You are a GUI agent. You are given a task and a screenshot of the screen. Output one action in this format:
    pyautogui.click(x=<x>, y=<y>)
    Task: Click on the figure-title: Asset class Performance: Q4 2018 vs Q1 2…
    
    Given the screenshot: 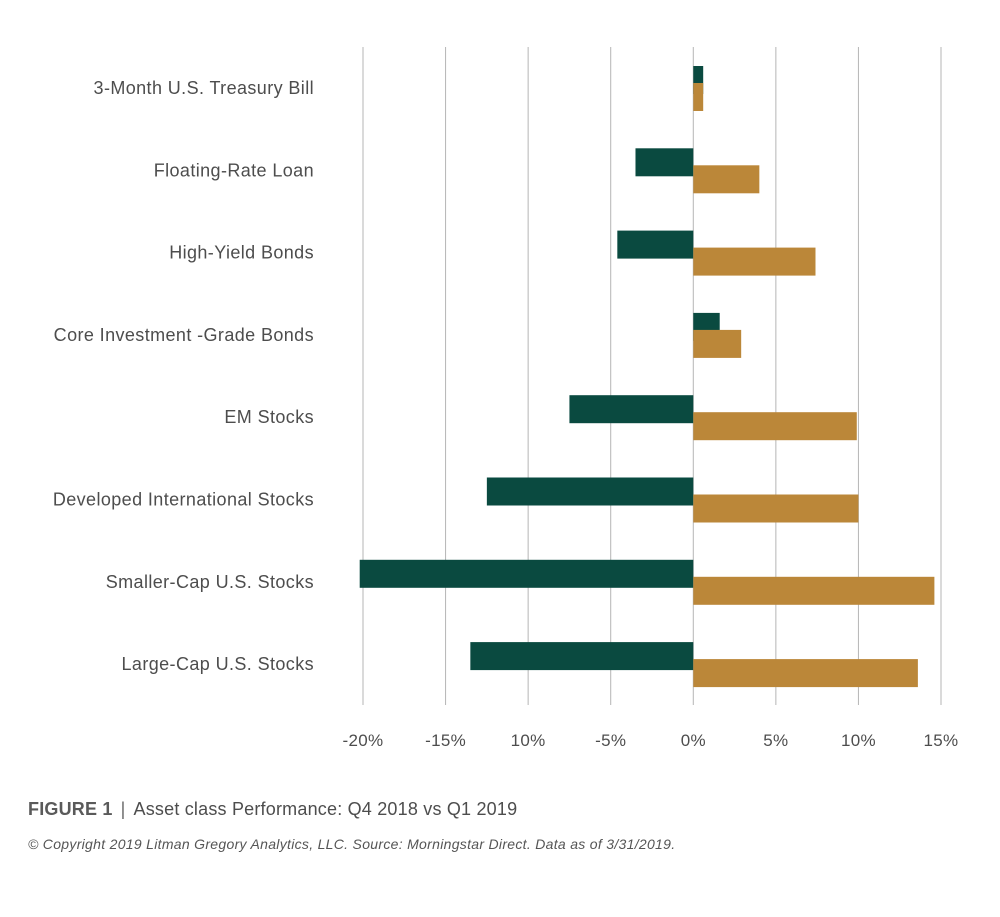 What is the action you would take?
    pyautogui.click(x=325, y=809)
    